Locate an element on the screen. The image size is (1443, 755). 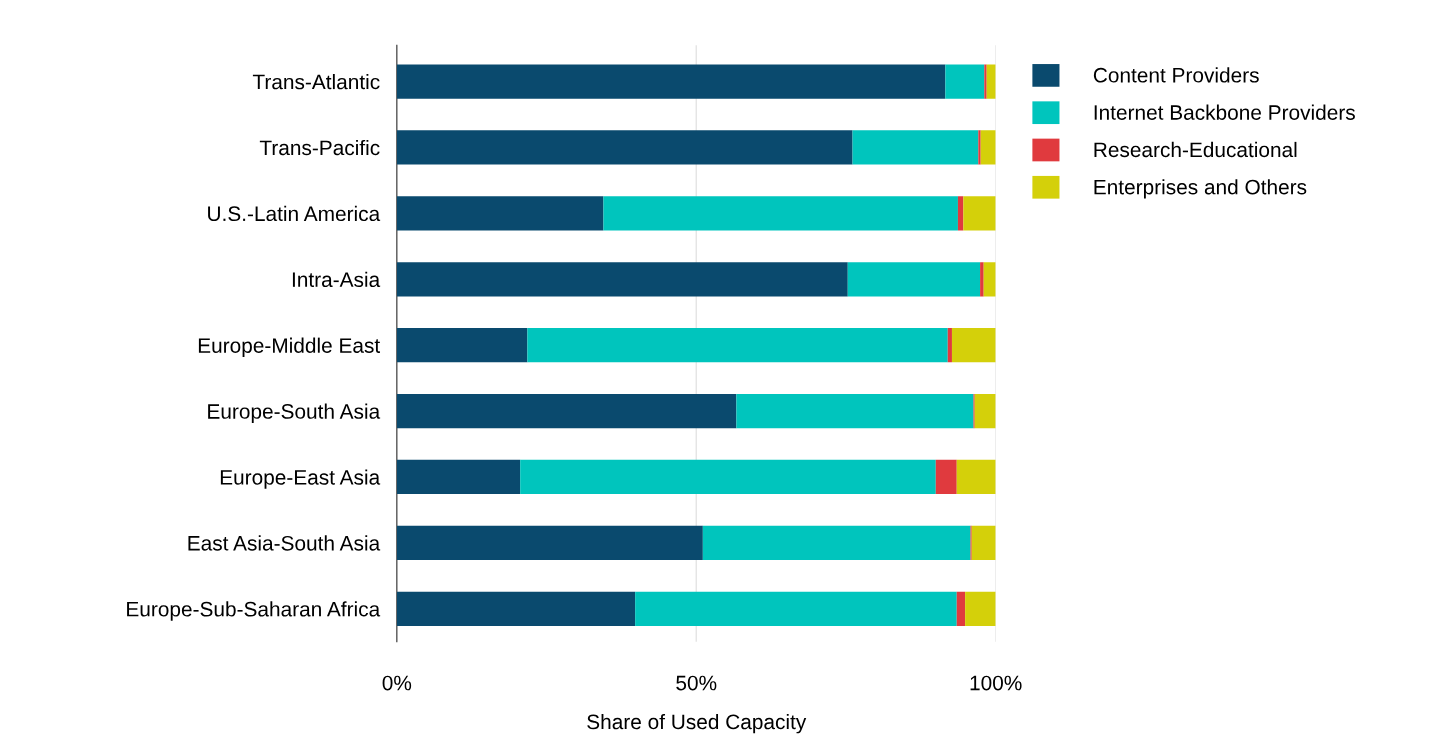
y-tick-label: Trans-Atlantic is located at coordinates (316, 82).